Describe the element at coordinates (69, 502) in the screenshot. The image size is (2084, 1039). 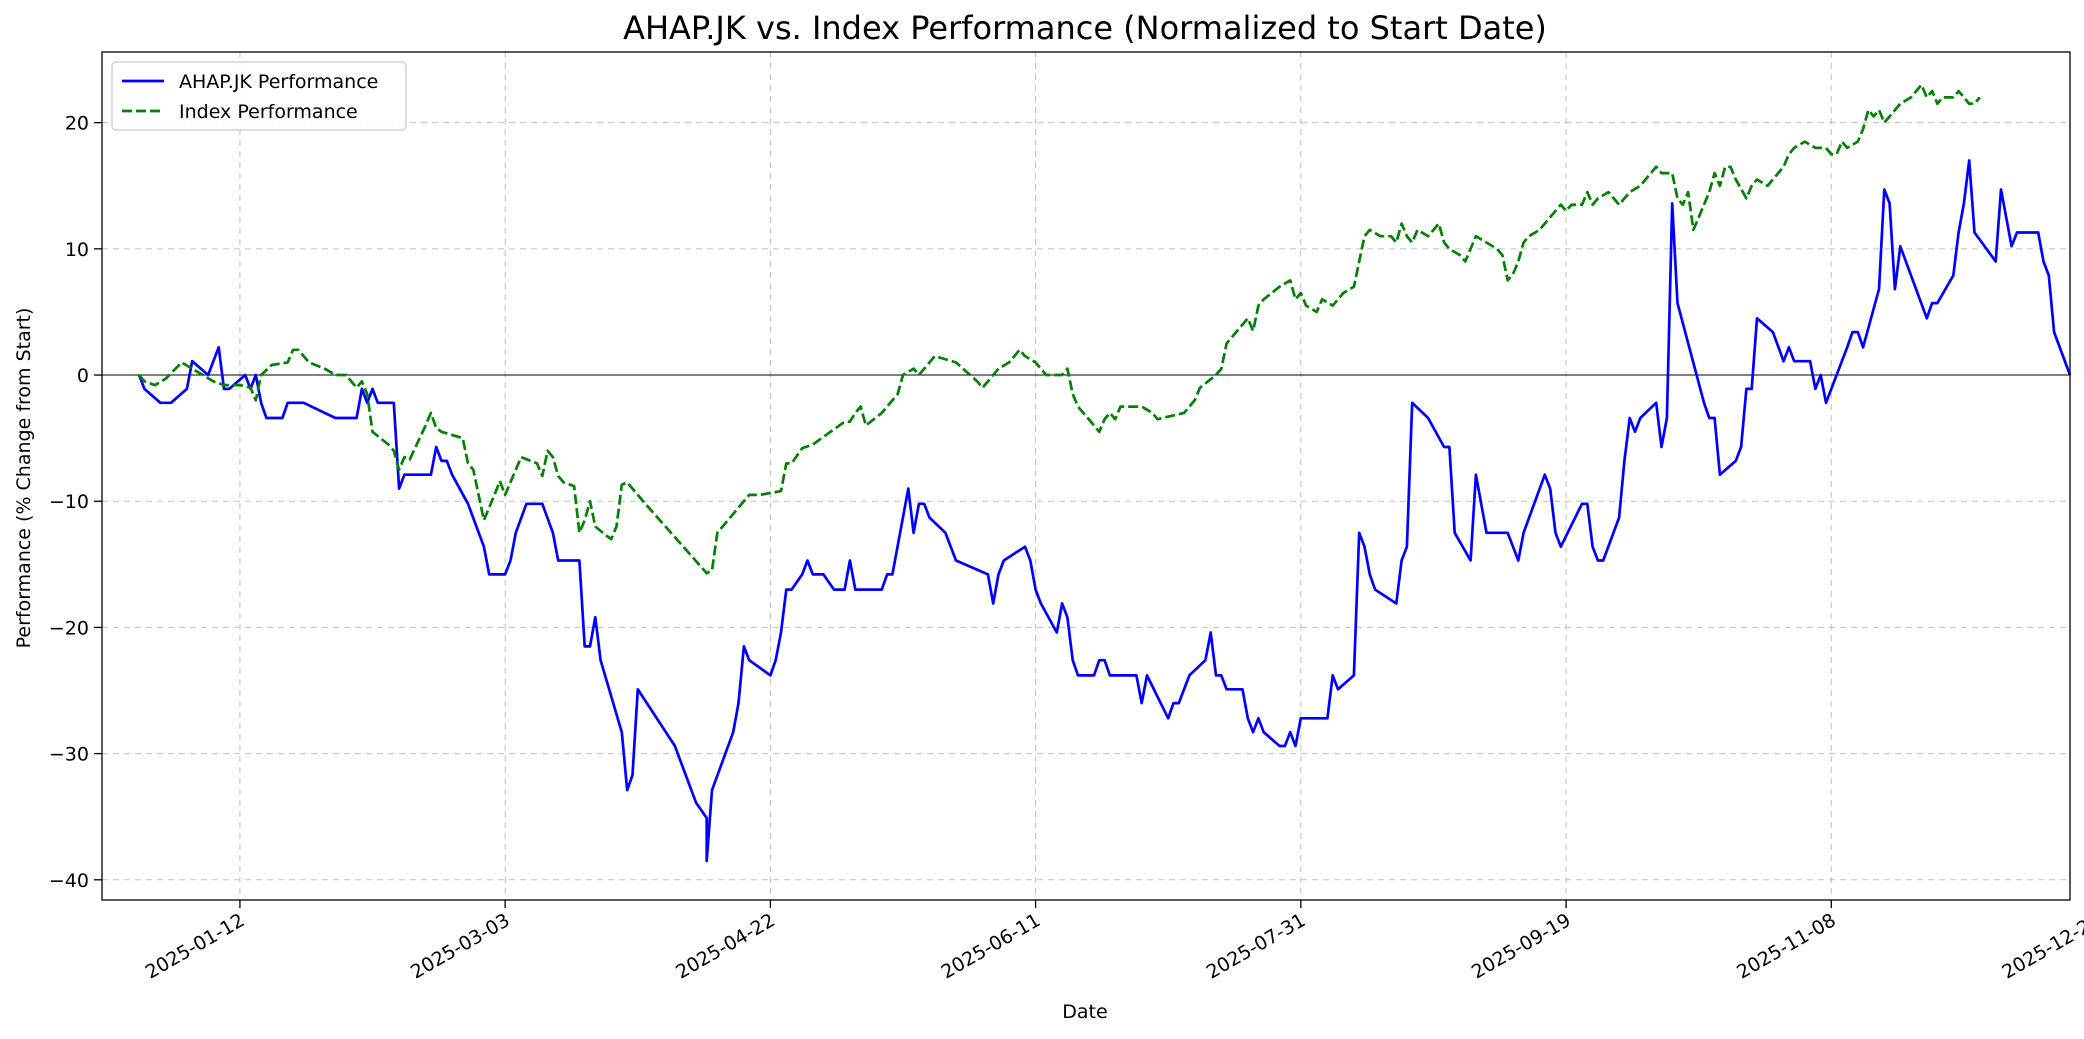
I see `y-tick-label: −10` at that location.